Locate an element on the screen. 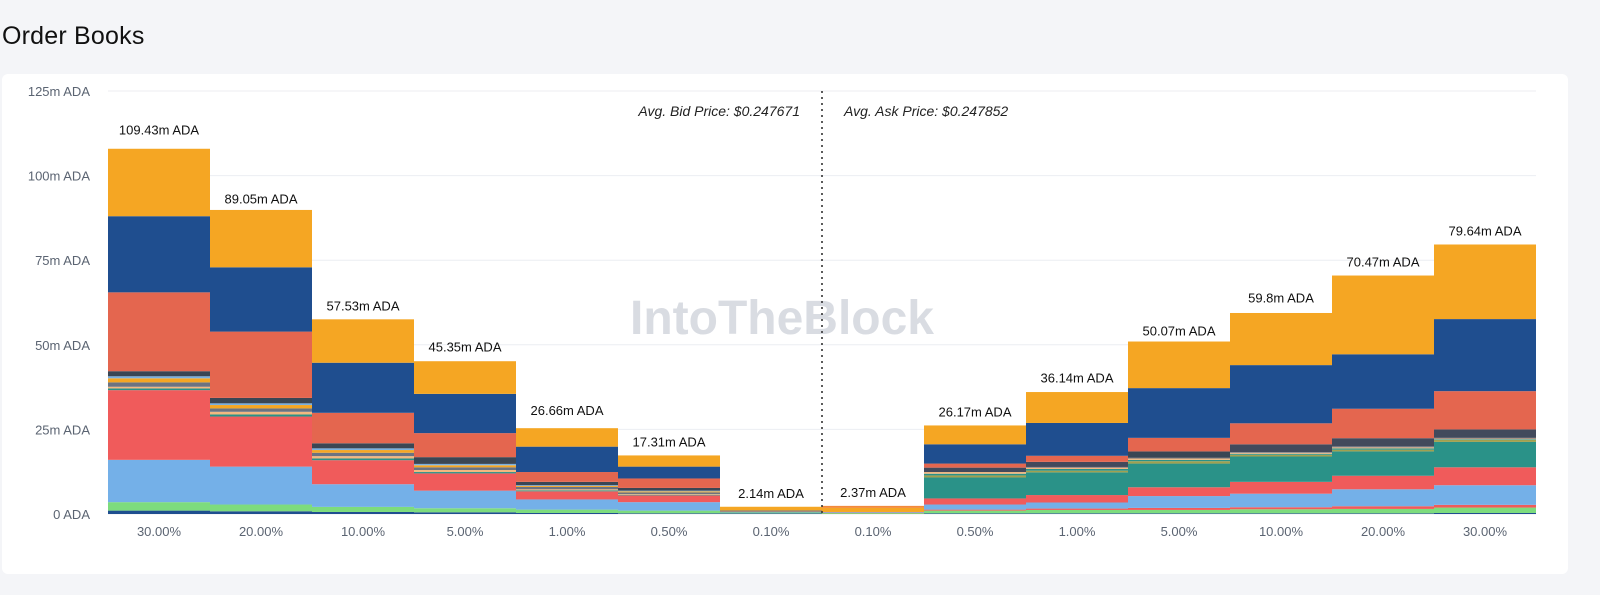  x-tick-label: 20.00% is located at coordinates (1383, 531).